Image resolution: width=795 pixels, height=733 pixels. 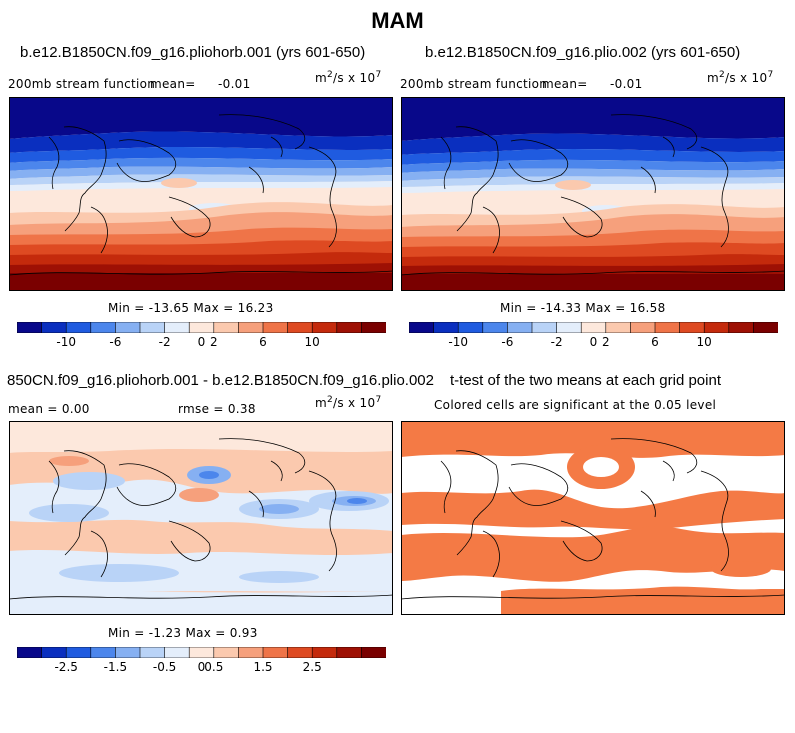 I want to click on panel1-units: m2/s x 107, so click(x=348, y=77).